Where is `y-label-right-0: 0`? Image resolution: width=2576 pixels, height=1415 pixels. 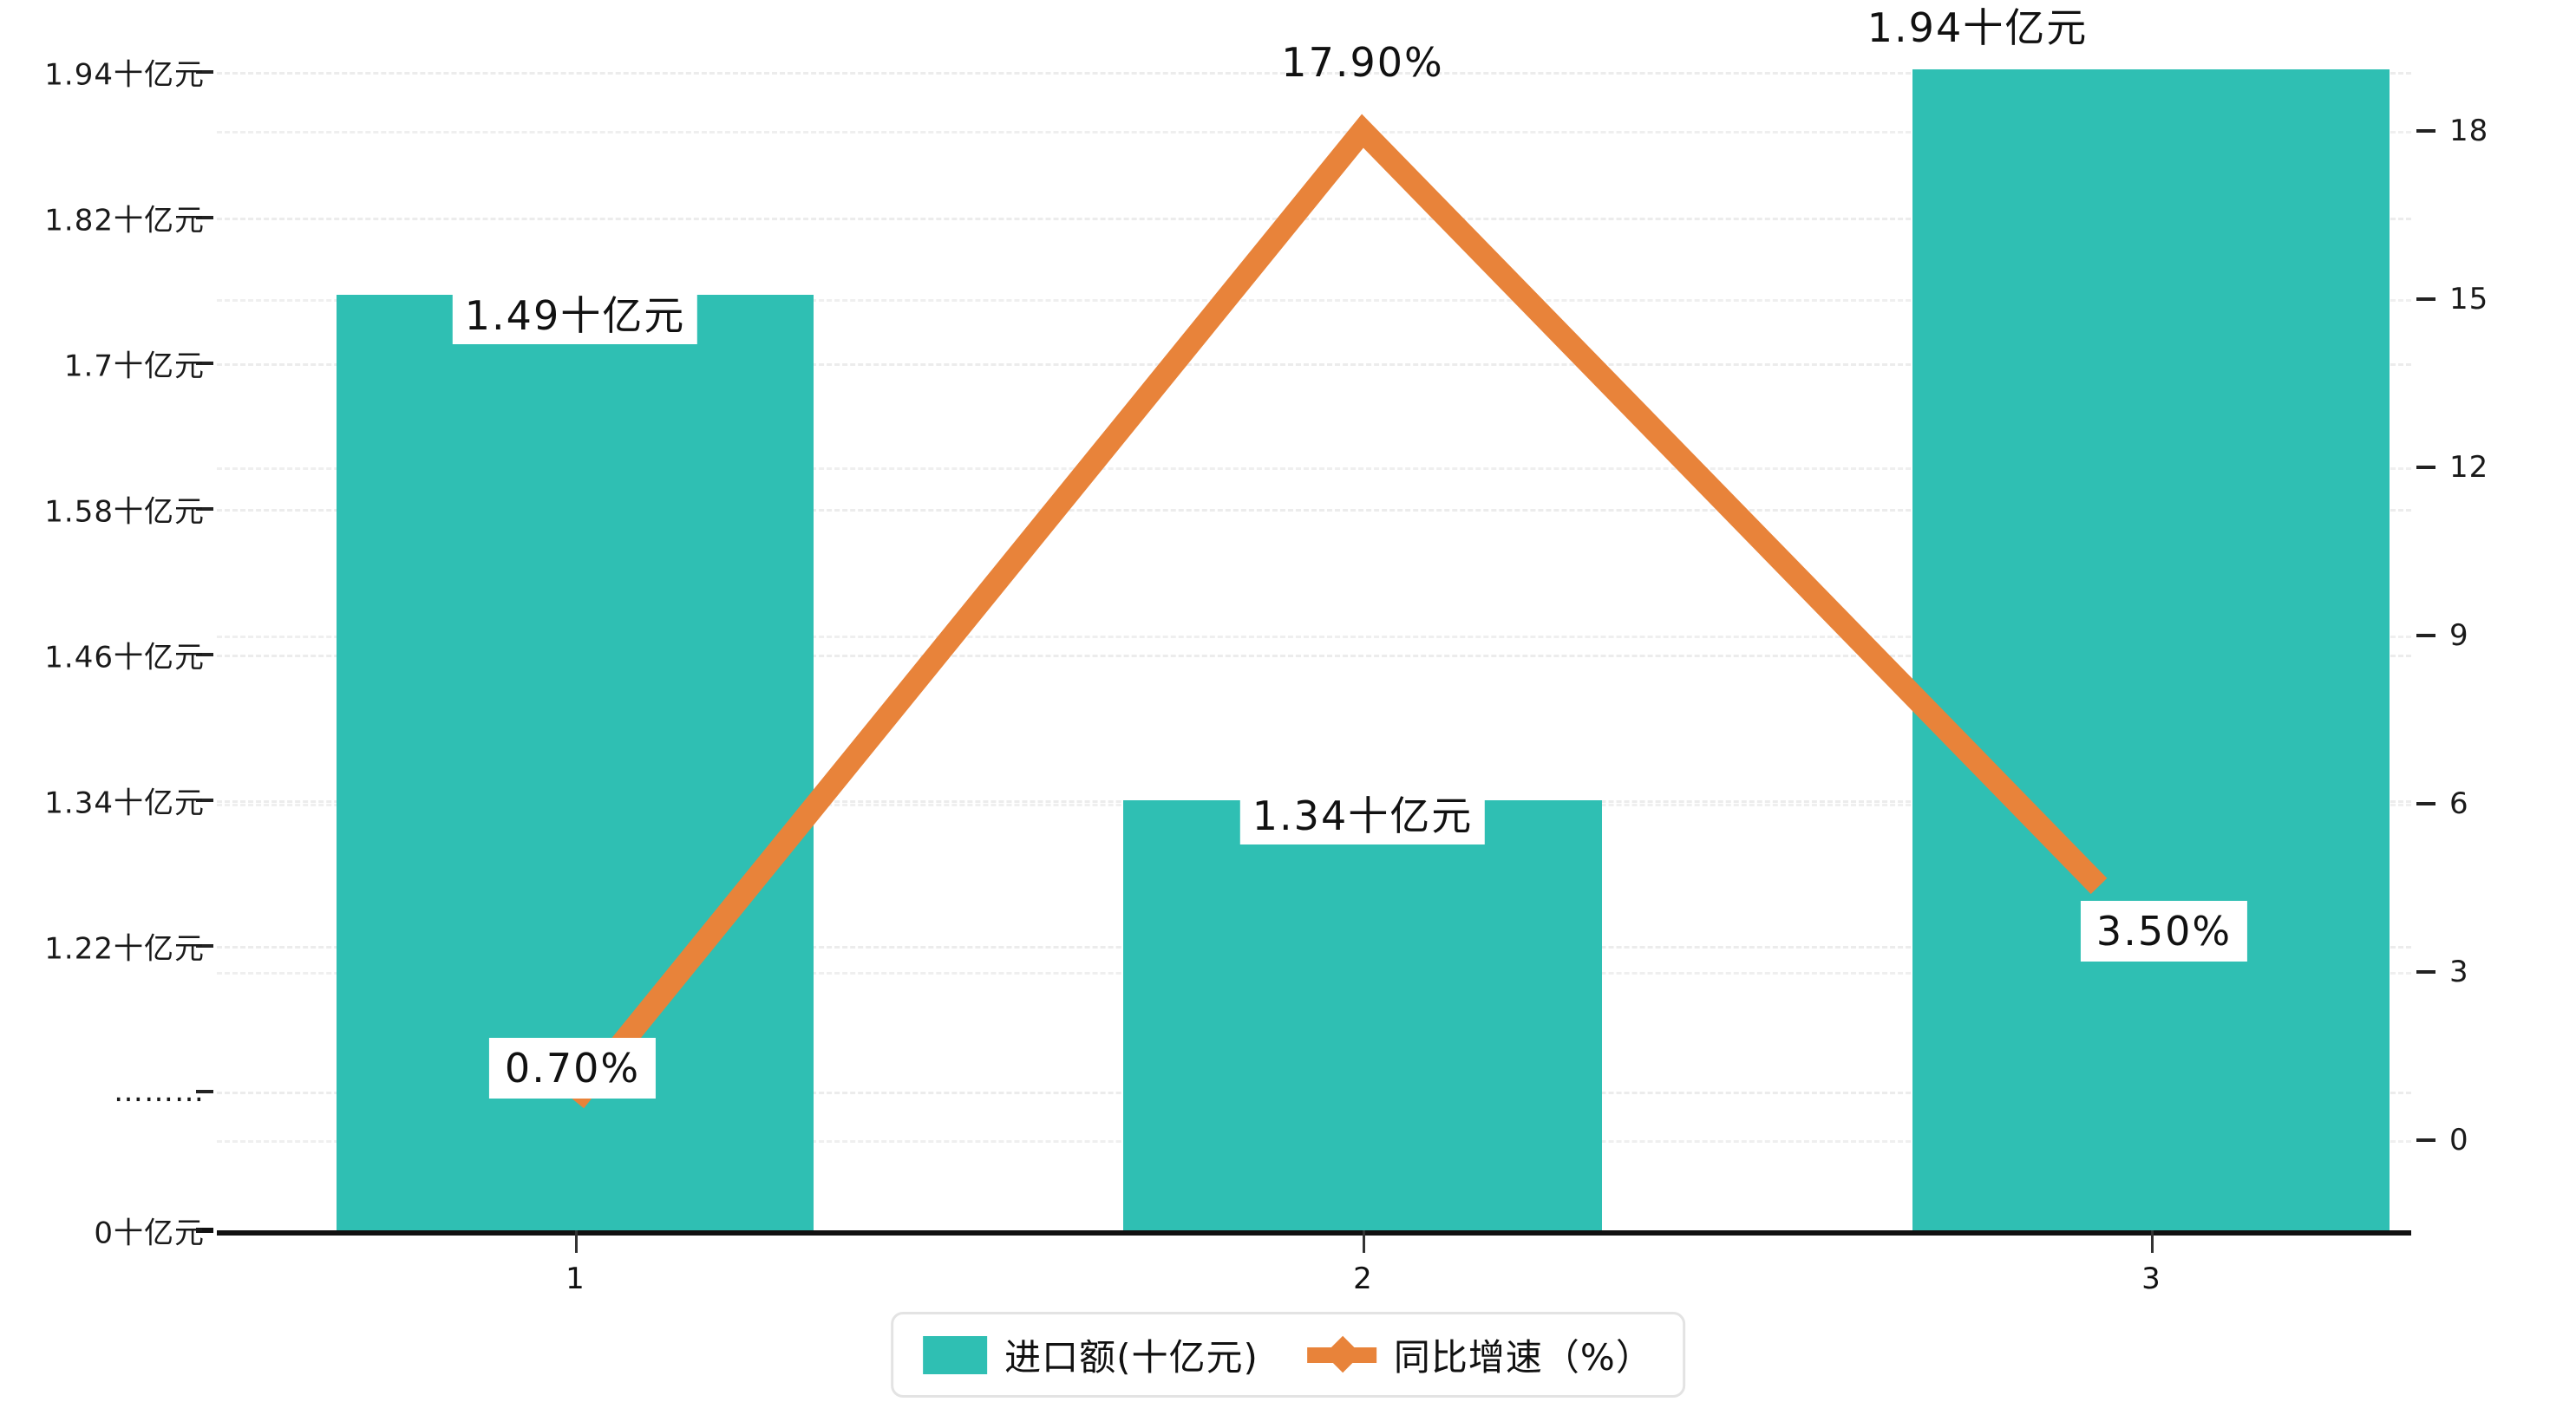
y-label-right-0: 0 is located at coordinates (2459, 1140).